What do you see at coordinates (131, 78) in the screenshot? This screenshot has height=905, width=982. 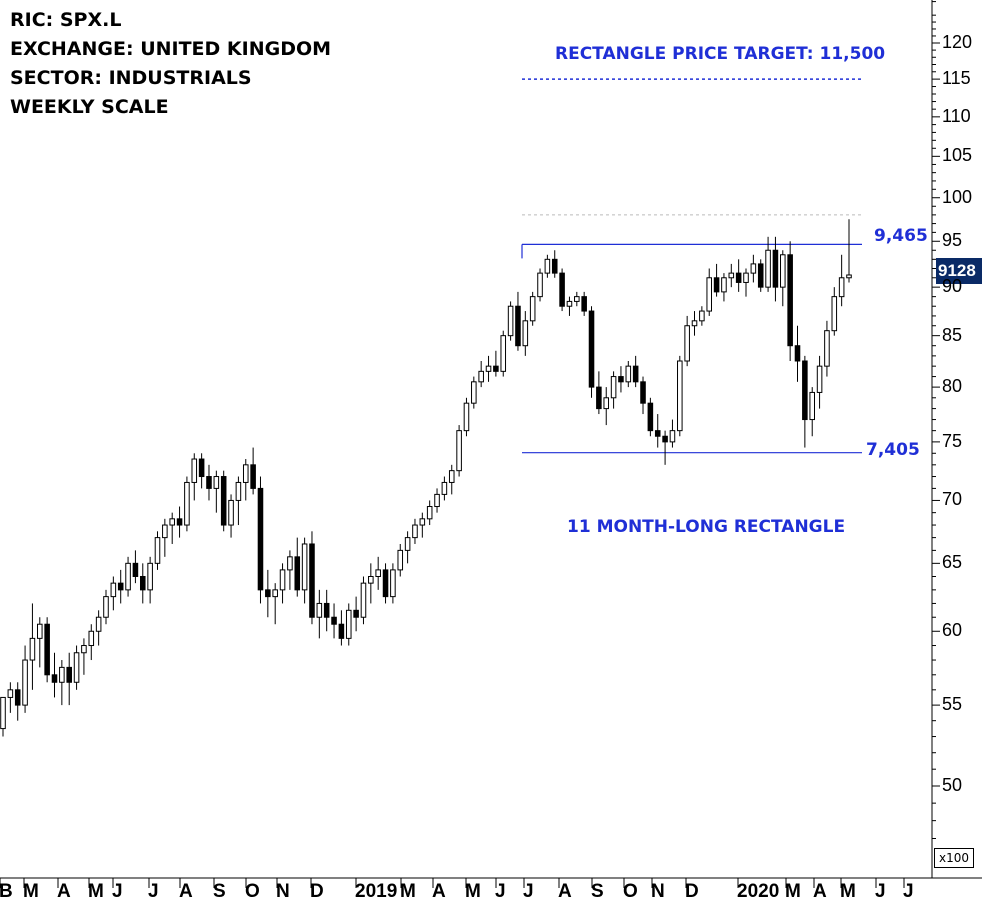 I see `sector-label: SECTOR: INDUSTRIALS` at bounding box center [131, 78].